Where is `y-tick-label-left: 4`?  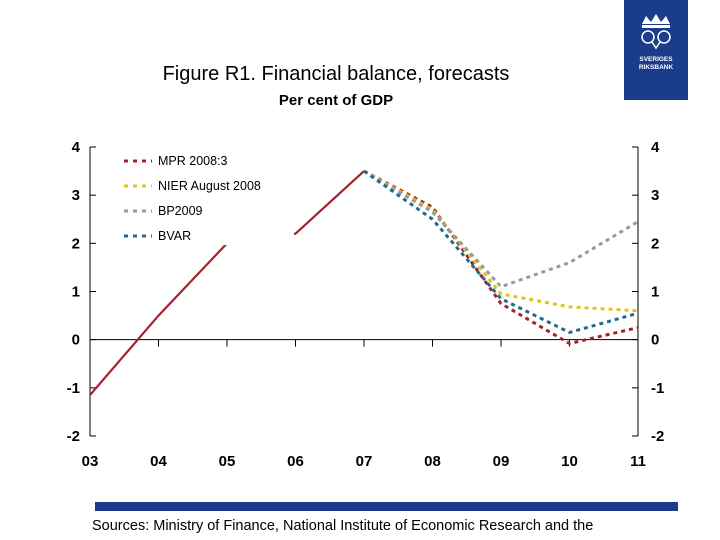
y-tick-label-left: 4 is located at coordinates (76, 147).